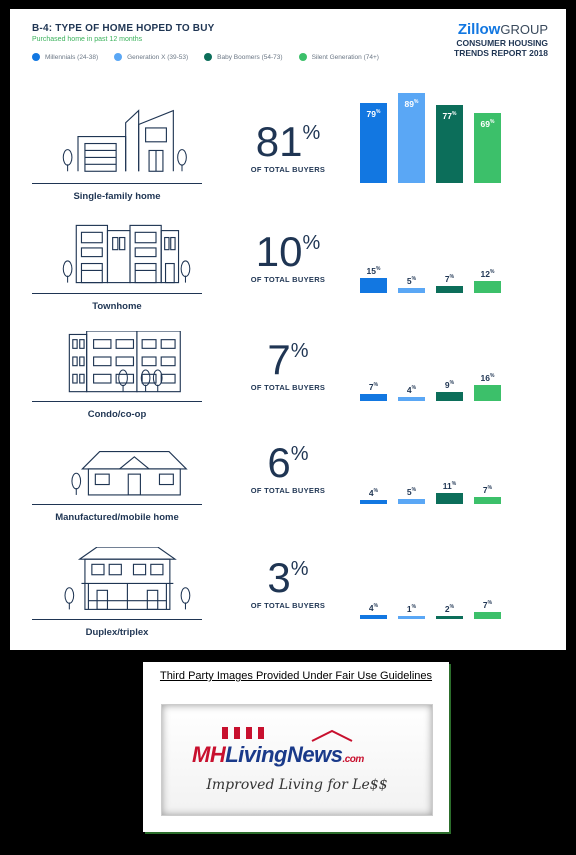  What do you see at coordinates (123, 28) in the screenshot?
I see `chart-title: B-4: TYPE OF HOME HOPED TO BUY` at bounding box center [123, 28].